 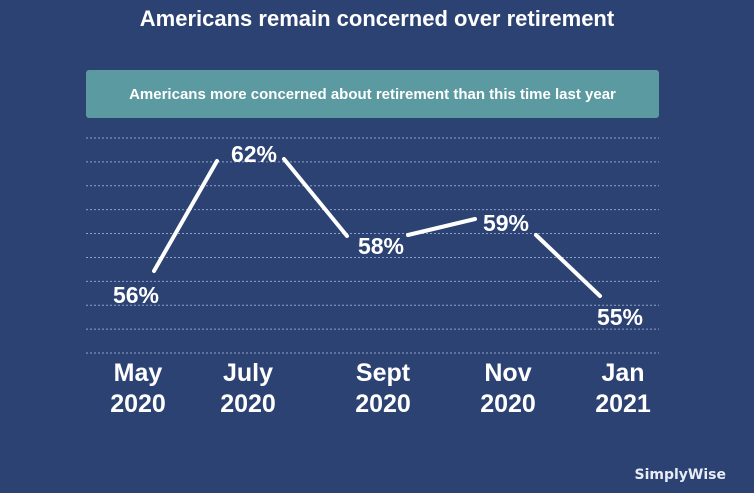 I want to click on x-tick-label-2: July 2020, so click(x=248, y=389).